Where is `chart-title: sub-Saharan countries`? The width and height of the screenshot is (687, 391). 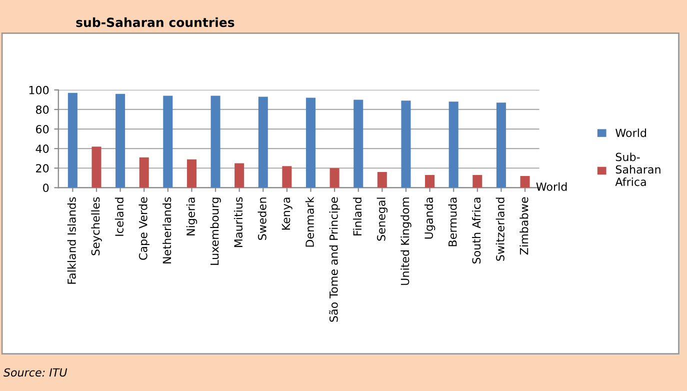
chart-title: sub-Saharan countries is located at coordinates (155, 22).